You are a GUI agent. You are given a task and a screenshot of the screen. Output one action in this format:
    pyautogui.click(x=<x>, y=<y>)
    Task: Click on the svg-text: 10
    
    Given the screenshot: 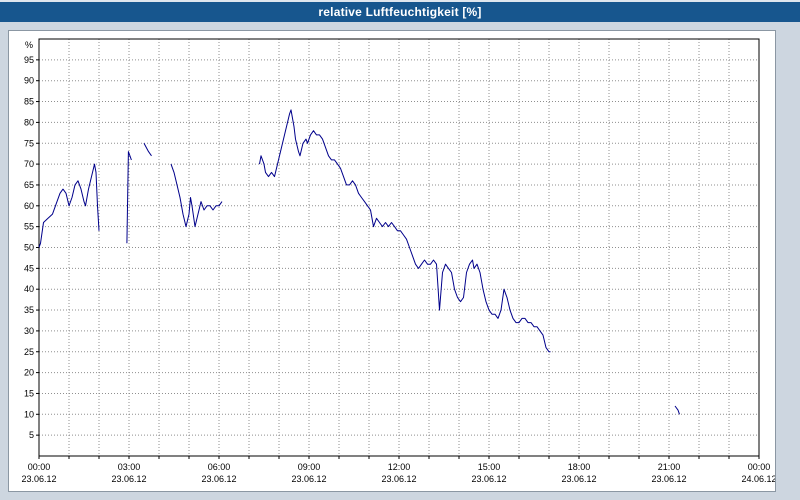 What is the action you would take?
    pyautogui.click(x=29, y=414)
    